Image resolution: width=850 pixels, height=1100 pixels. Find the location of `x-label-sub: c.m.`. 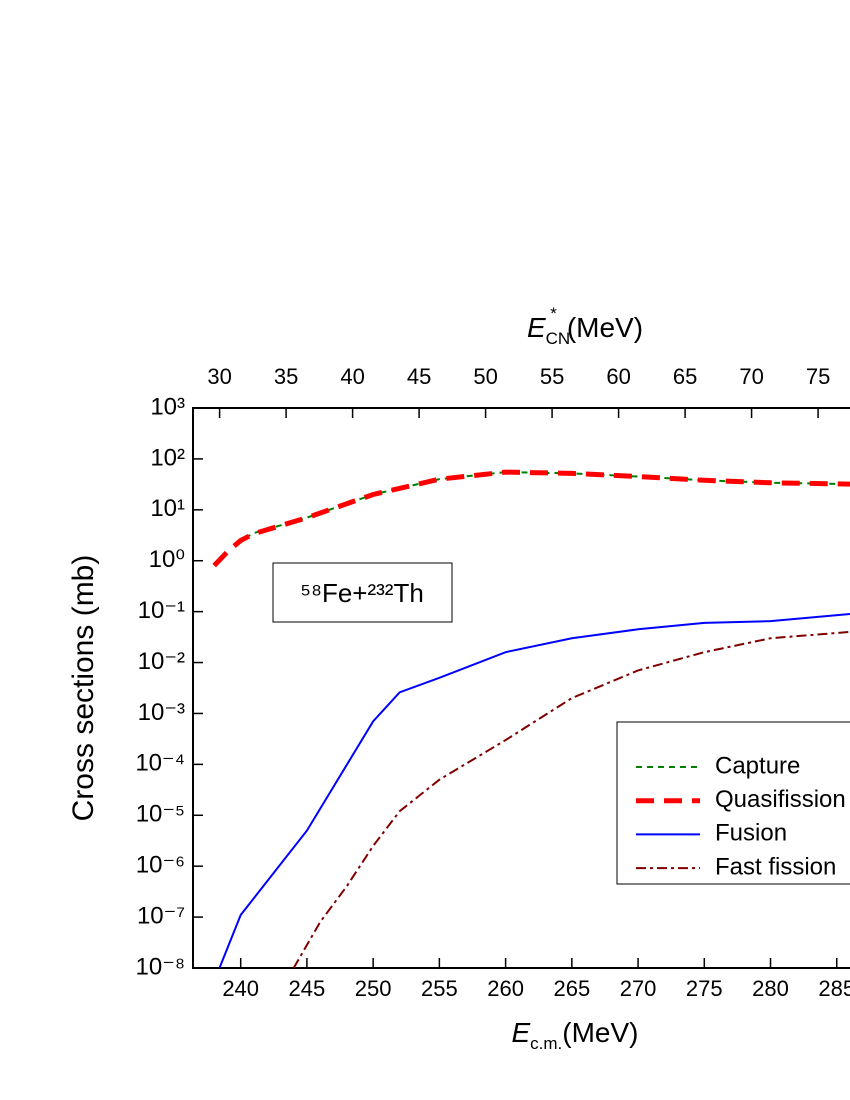

x-label-sub: c.m. is located at coordinates (546, 1043).